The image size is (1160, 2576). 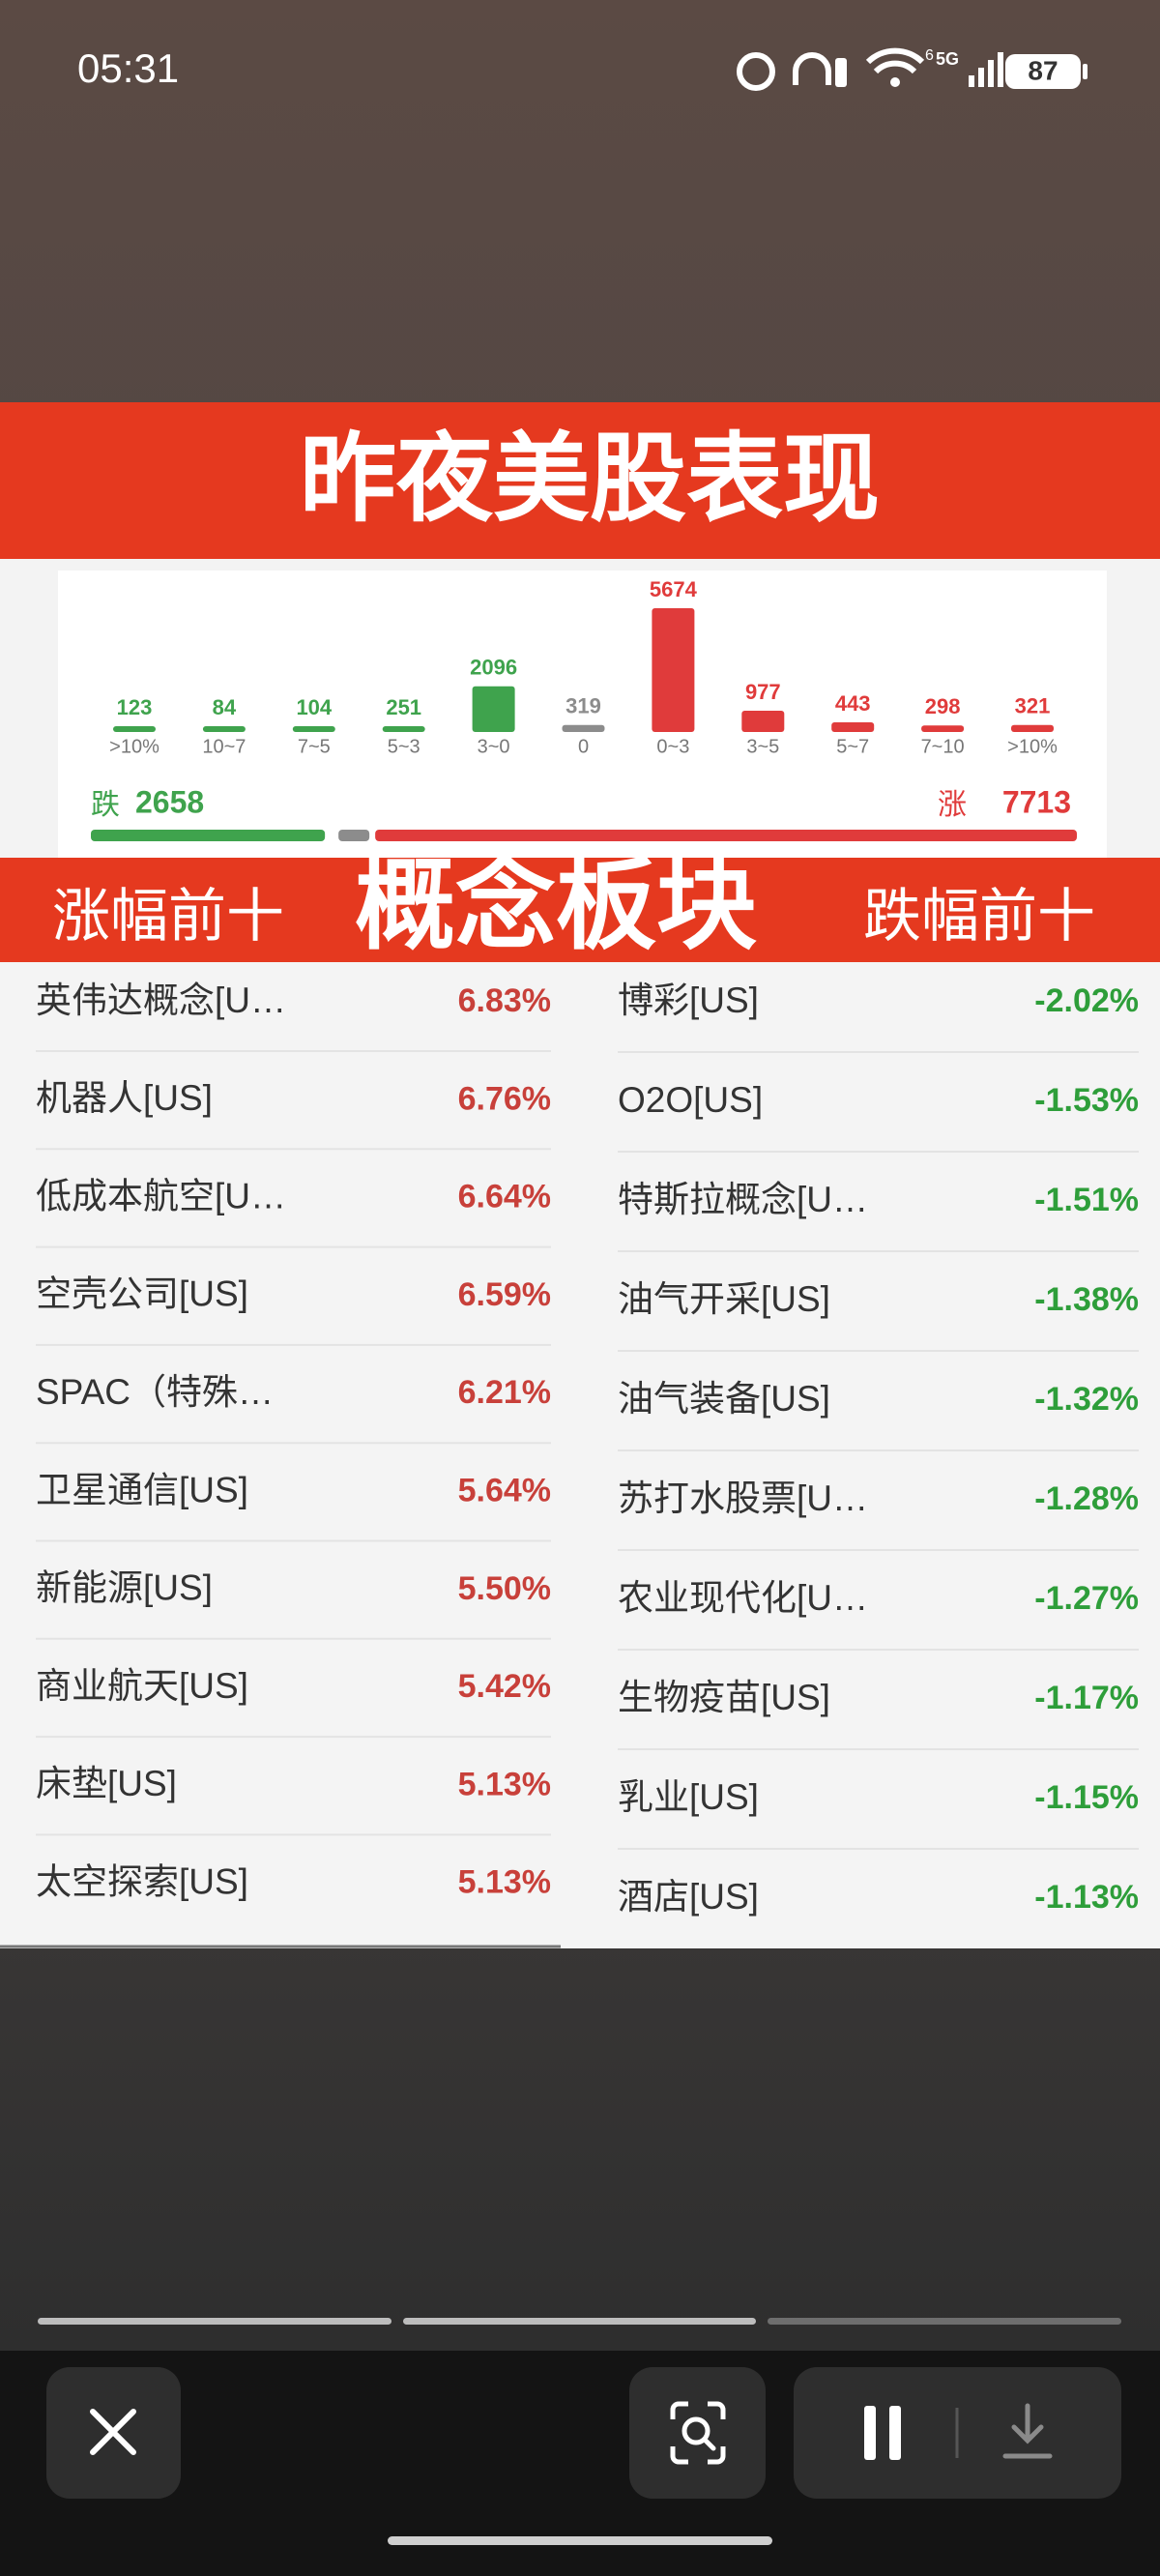 I want to click on gainer-change: 5.50%, so click(x=505, y=1588).